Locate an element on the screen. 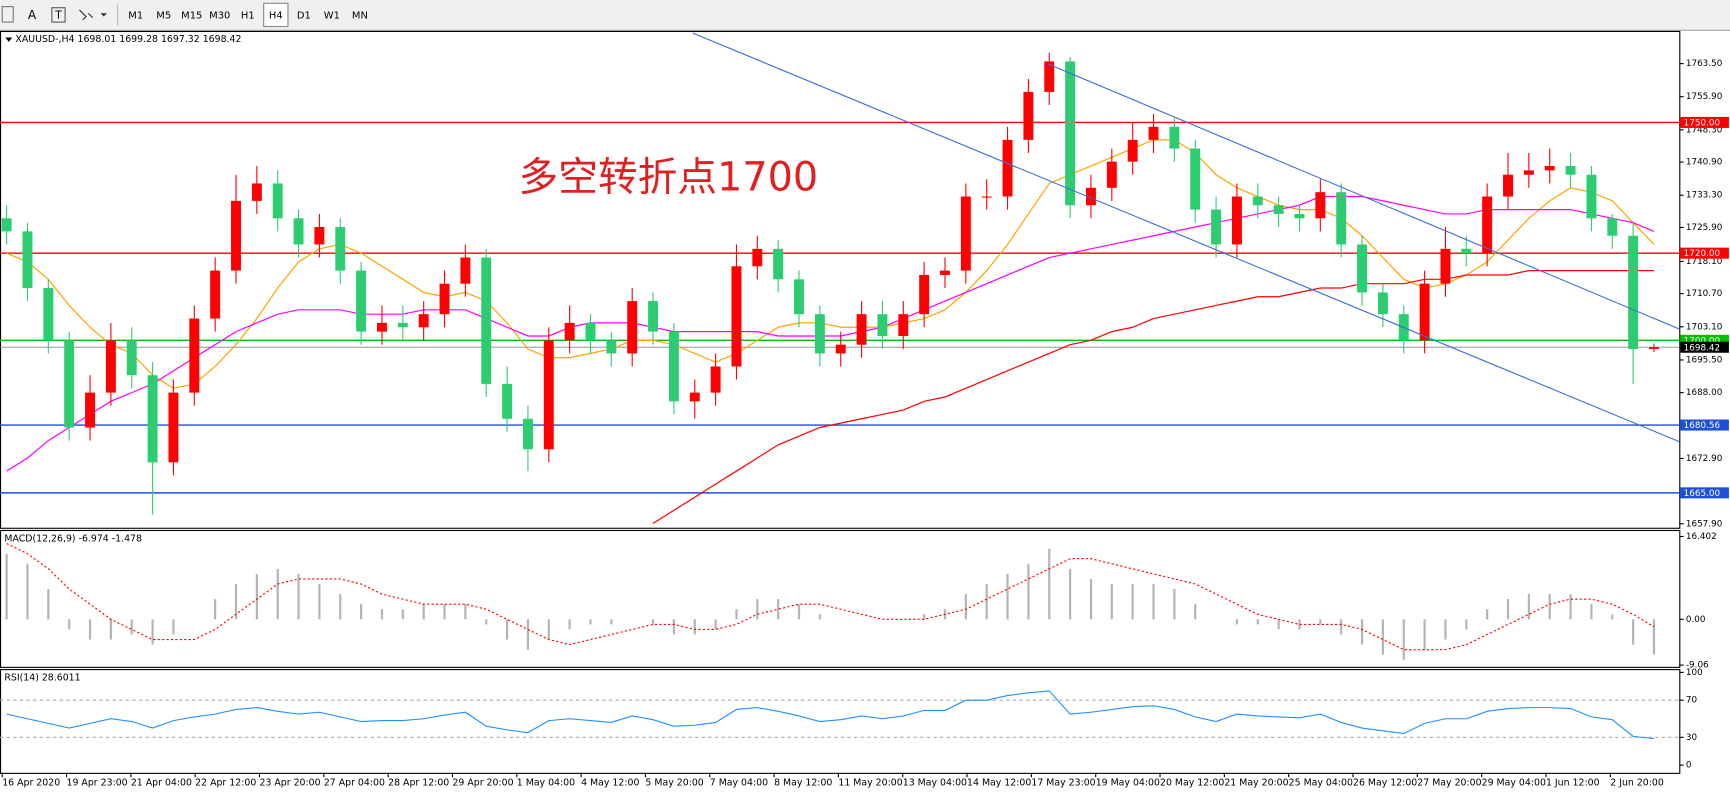  timeframe-button: M1 is located at coordinates (135, 15).